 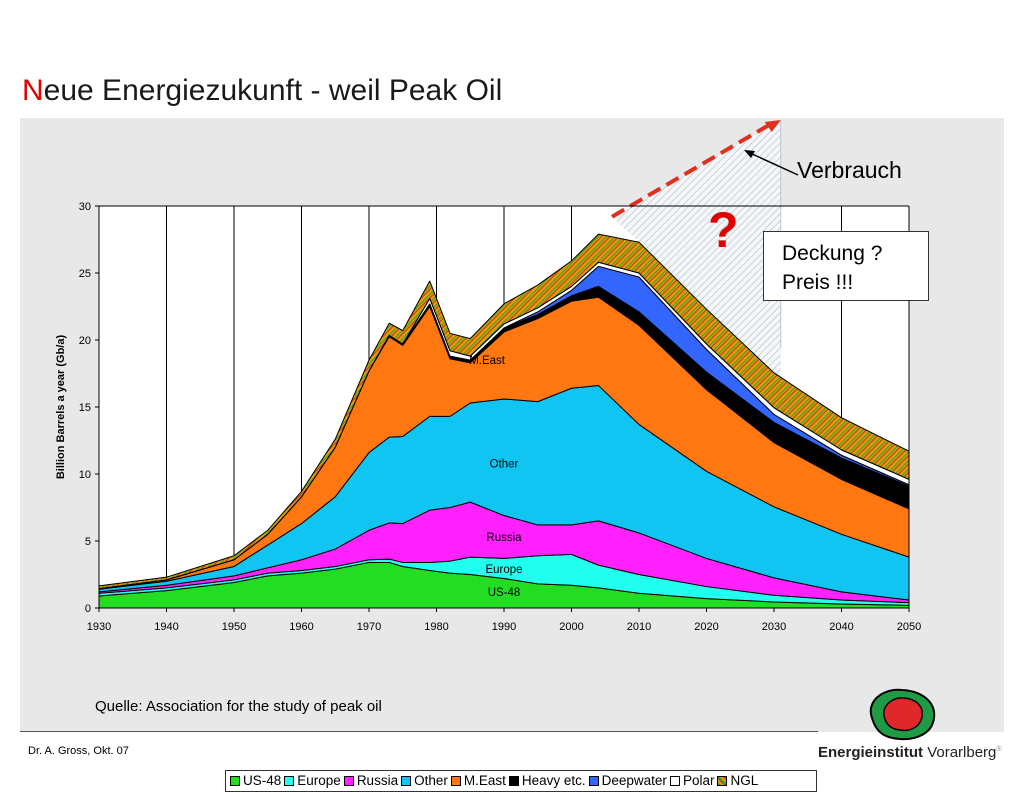 I want to click on legend-item-ngl: NGL, so click(x=737, y=781).